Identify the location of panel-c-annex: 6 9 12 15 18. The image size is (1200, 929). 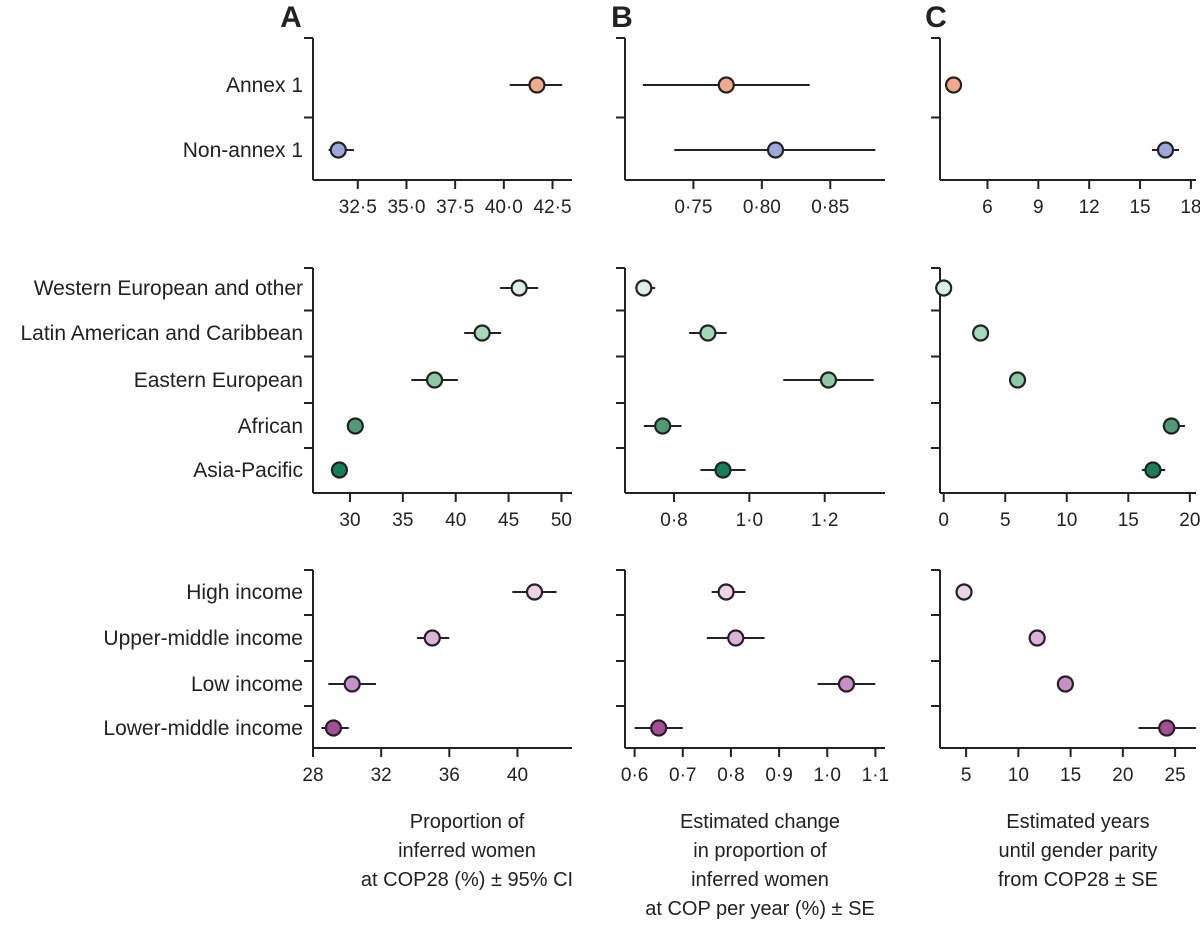
(1065, 127).